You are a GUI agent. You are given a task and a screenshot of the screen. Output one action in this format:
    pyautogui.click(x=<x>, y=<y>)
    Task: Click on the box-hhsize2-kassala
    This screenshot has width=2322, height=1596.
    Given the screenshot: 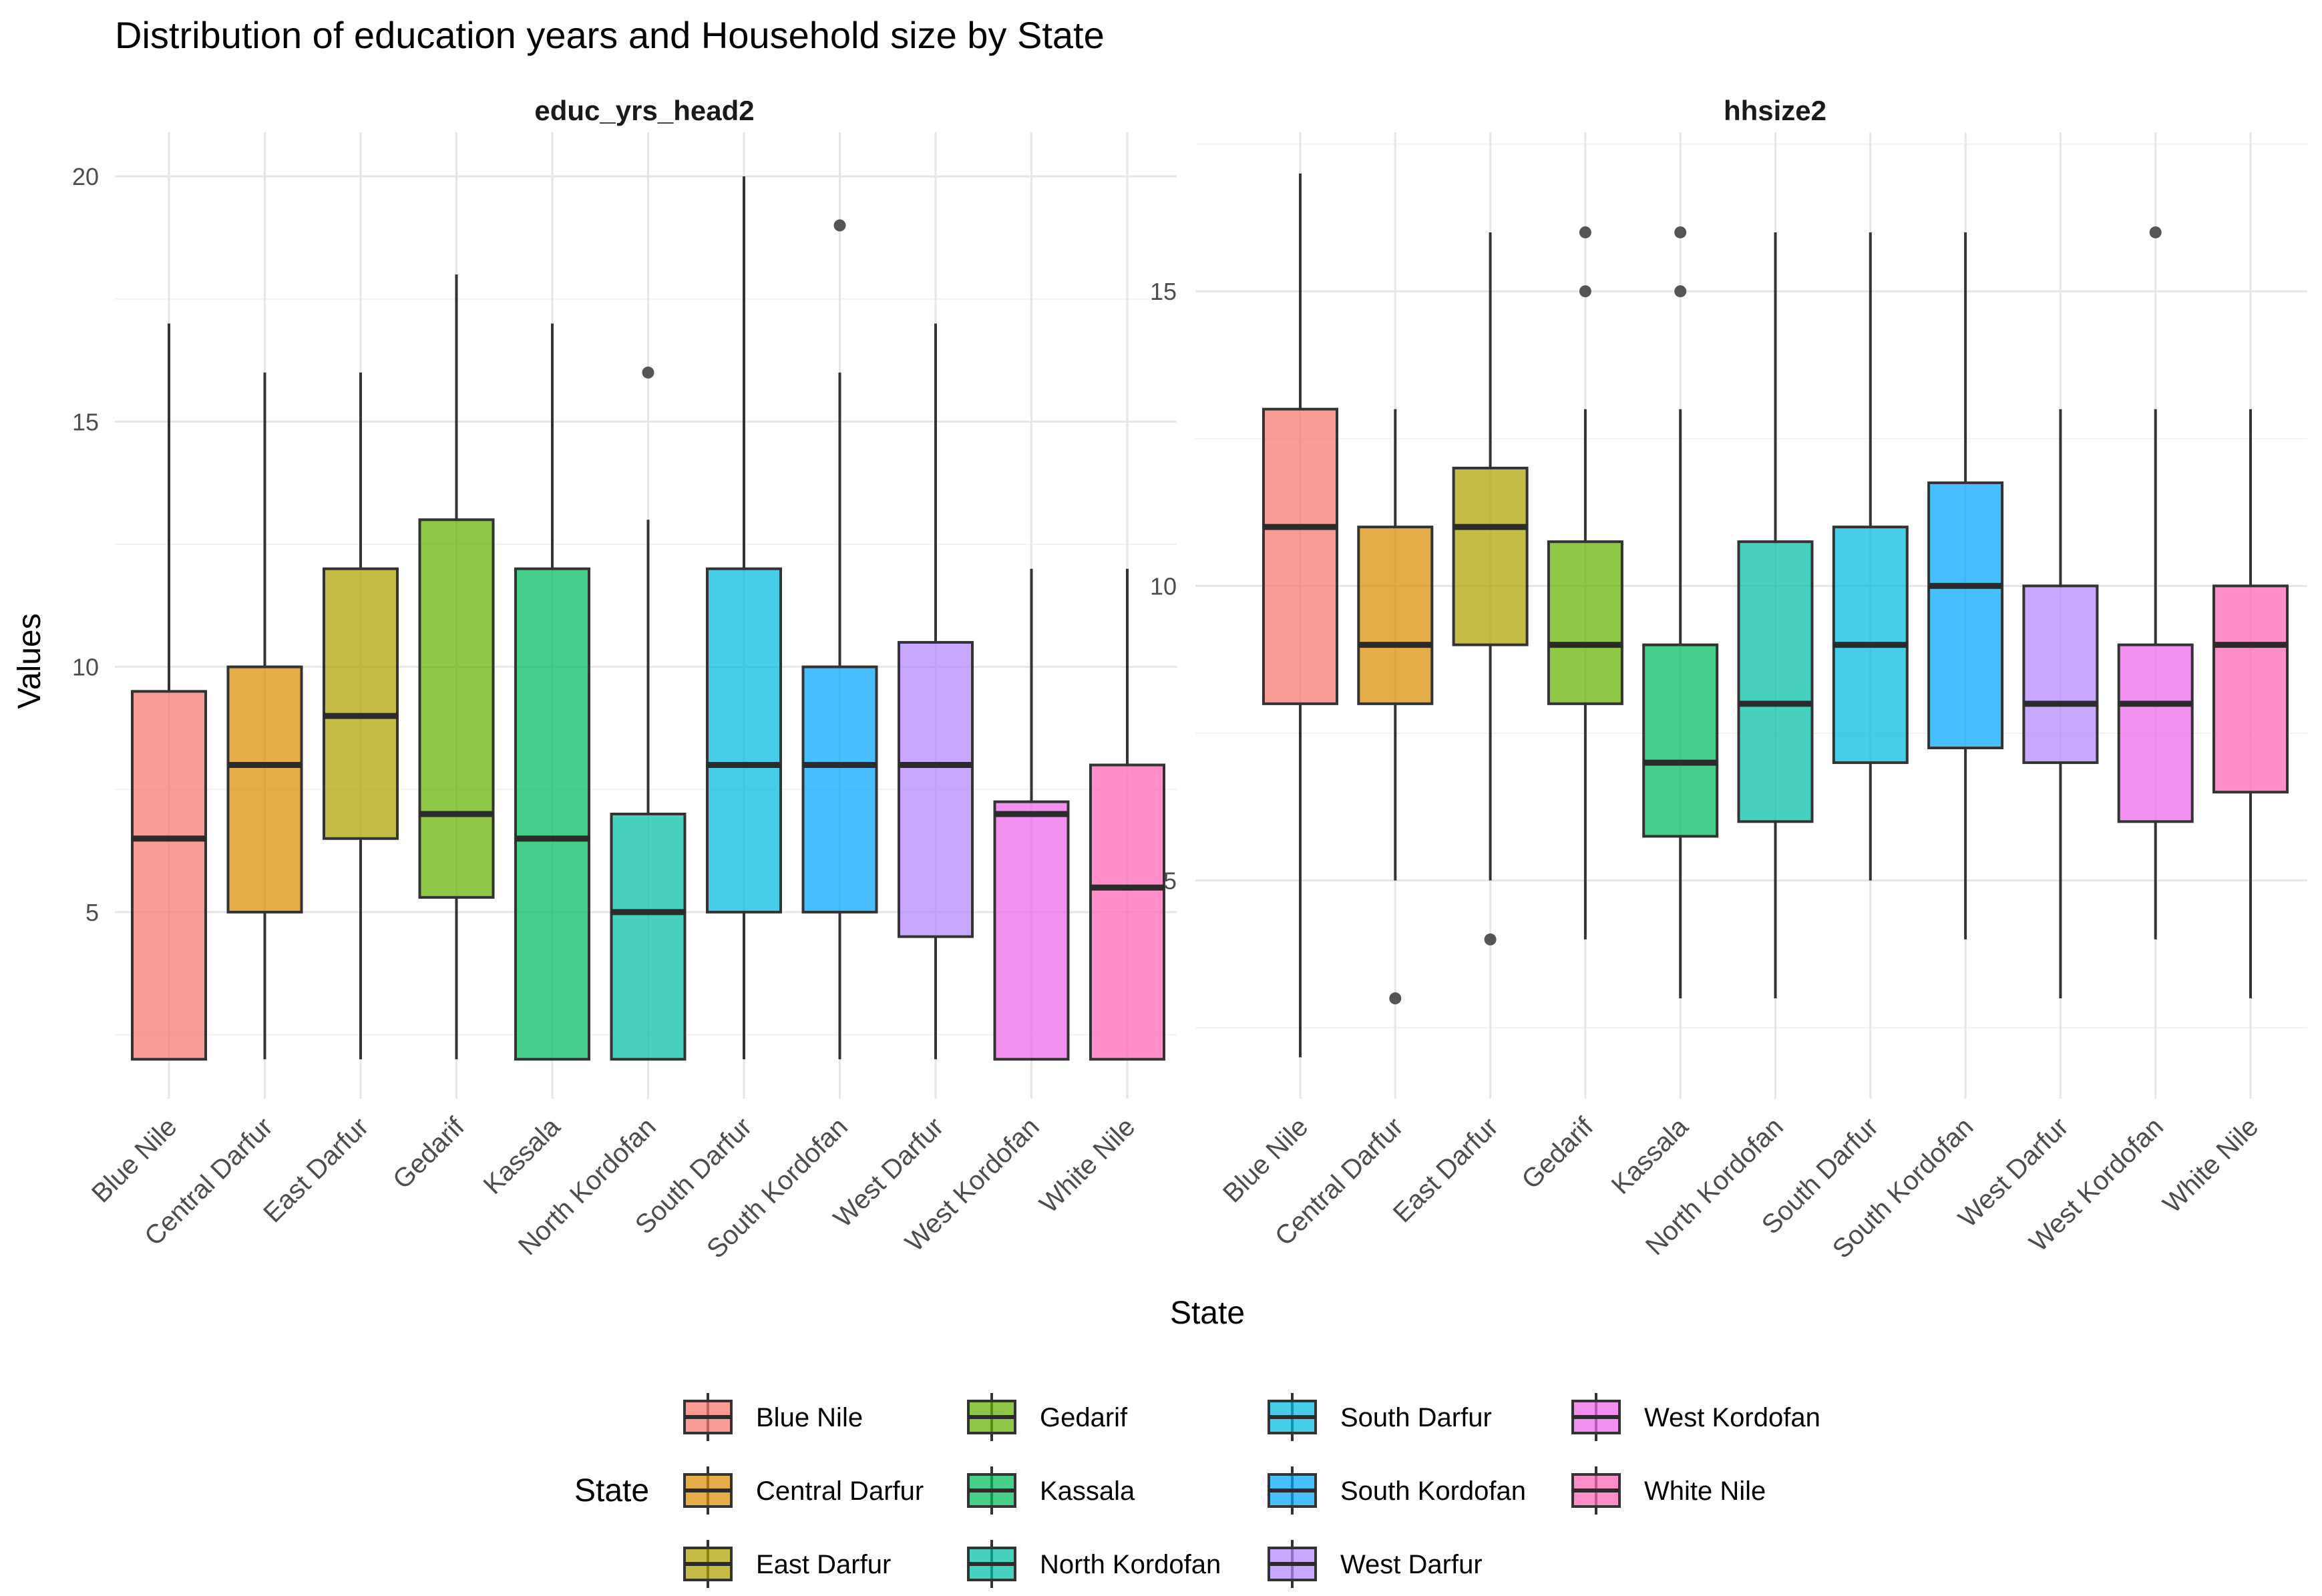 What is the action you would take?
    pyautogui.click(x=1680, y=613)
    